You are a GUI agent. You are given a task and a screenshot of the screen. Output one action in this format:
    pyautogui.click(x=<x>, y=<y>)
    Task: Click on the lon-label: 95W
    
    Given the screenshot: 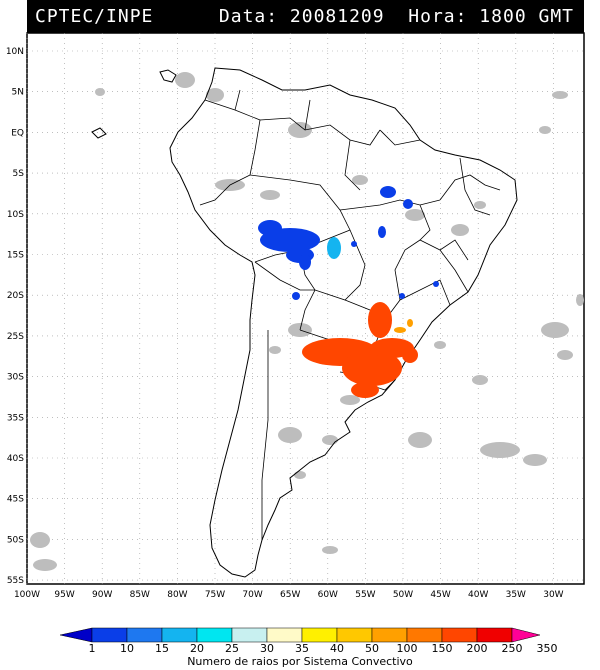 What is the action you would take?
    pyautogui.click(x=64, y=595)
    